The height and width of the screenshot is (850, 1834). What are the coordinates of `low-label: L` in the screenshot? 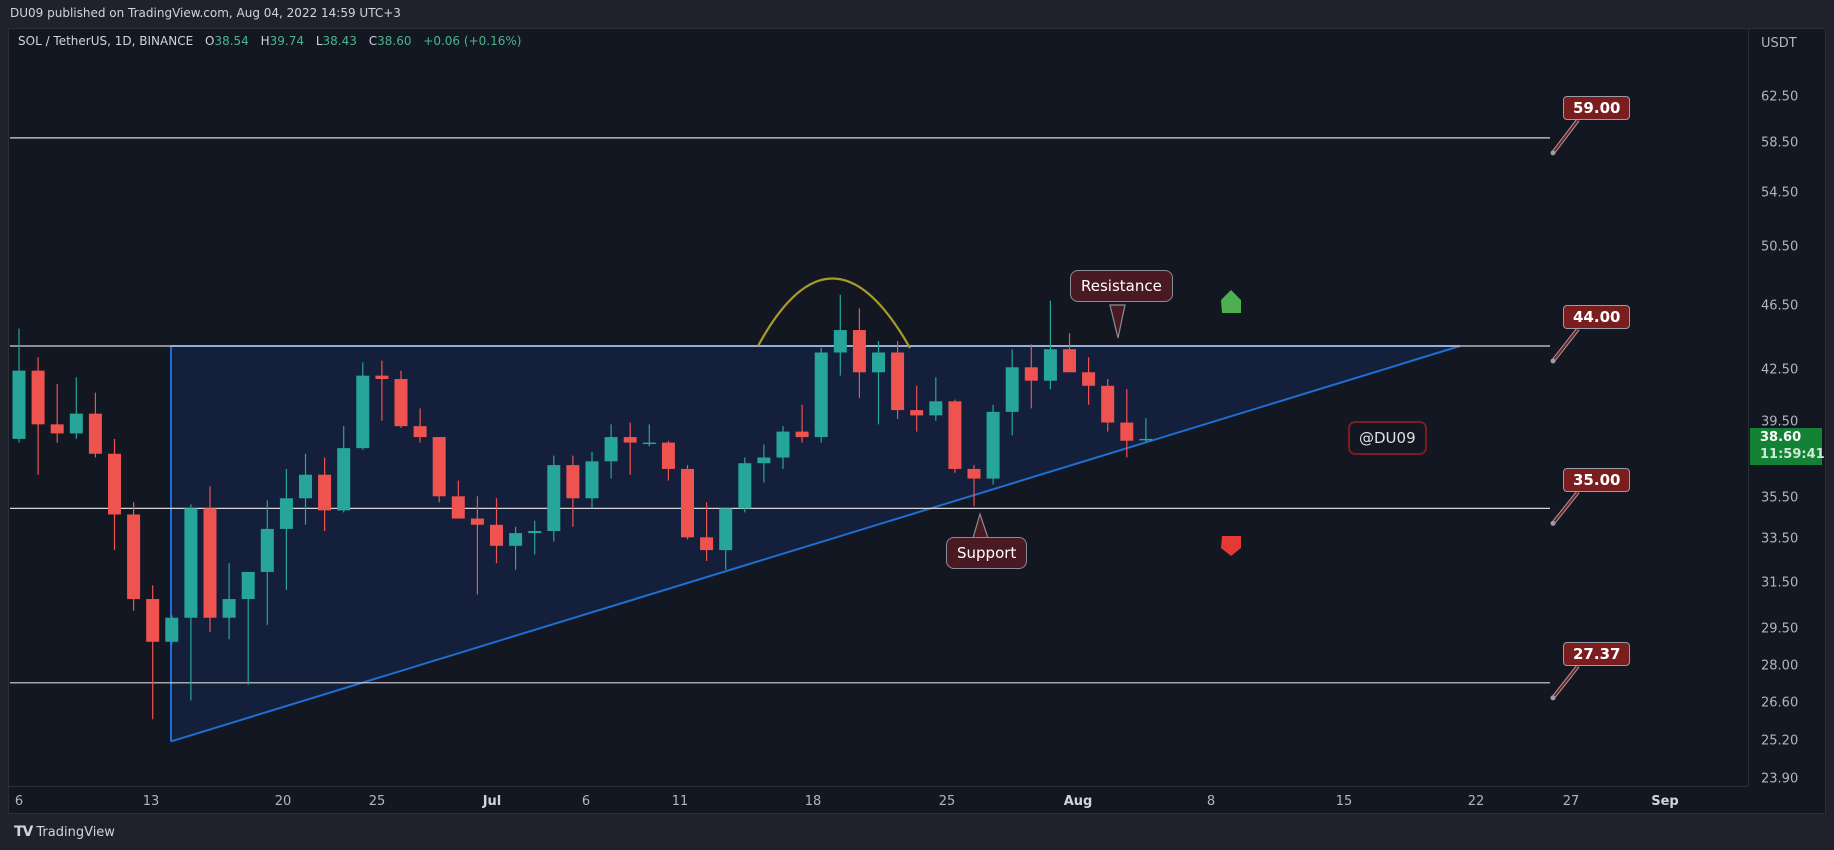 It's located at (319, 41).